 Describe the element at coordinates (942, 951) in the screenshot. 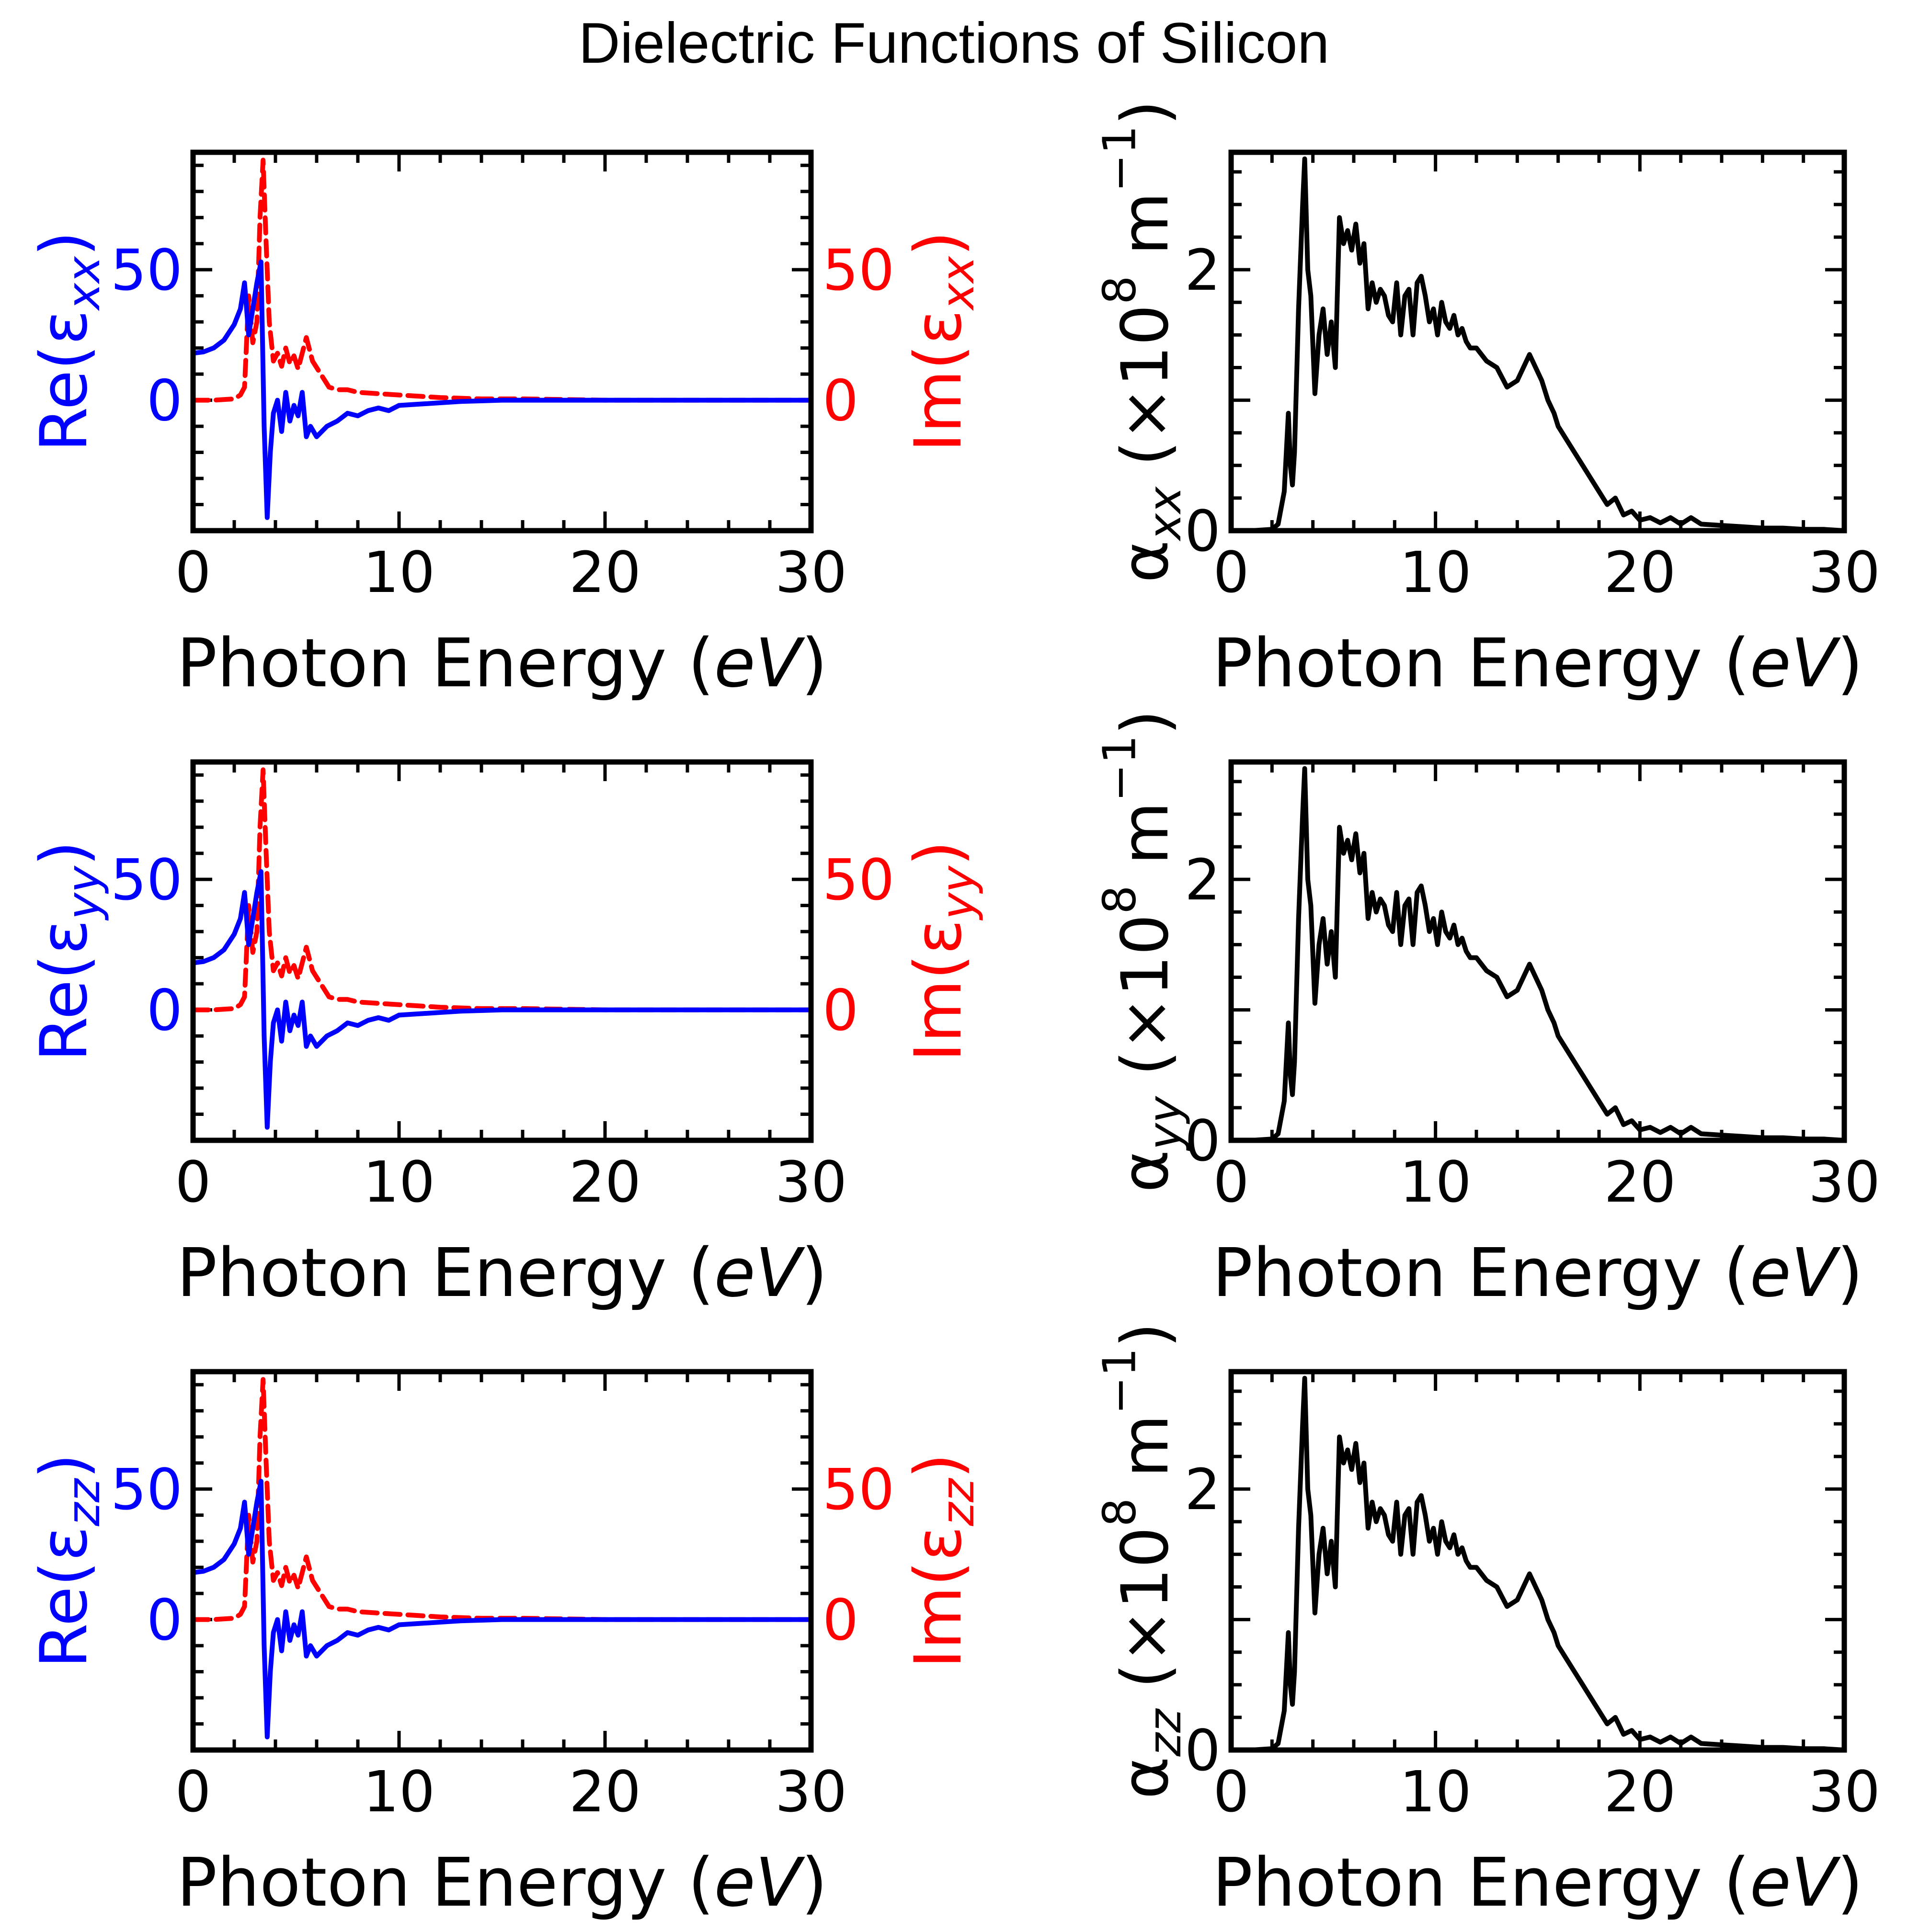

I see `y-right-axis-label: Im(εyy)` at that location.